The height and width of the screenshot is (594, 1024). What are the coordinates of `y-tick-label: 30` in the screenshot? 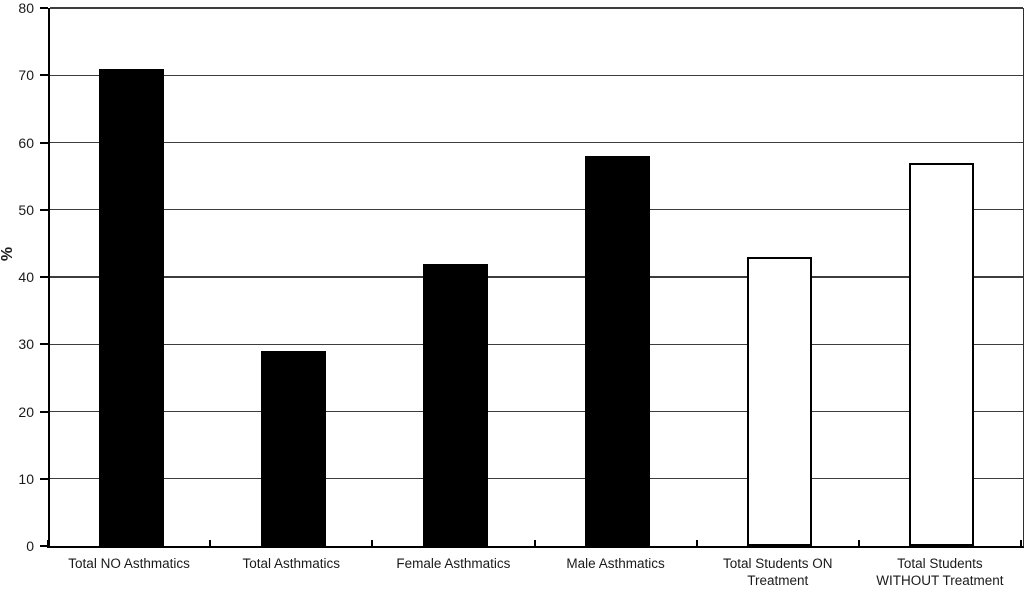 It's located at (26, 344).